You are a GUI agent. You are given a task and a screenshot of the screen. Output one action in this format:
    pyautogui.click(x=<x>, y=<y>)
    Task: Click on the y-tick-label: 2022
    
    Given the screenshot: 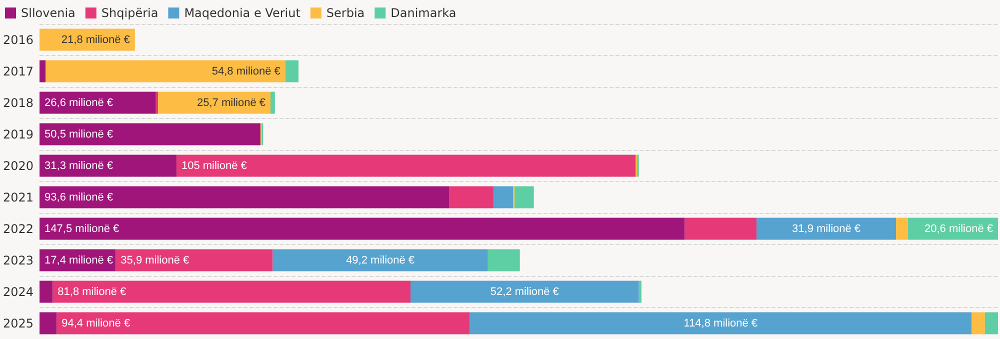 What is the action you would take?
    pyautogui.click(x=18, y=229)
    